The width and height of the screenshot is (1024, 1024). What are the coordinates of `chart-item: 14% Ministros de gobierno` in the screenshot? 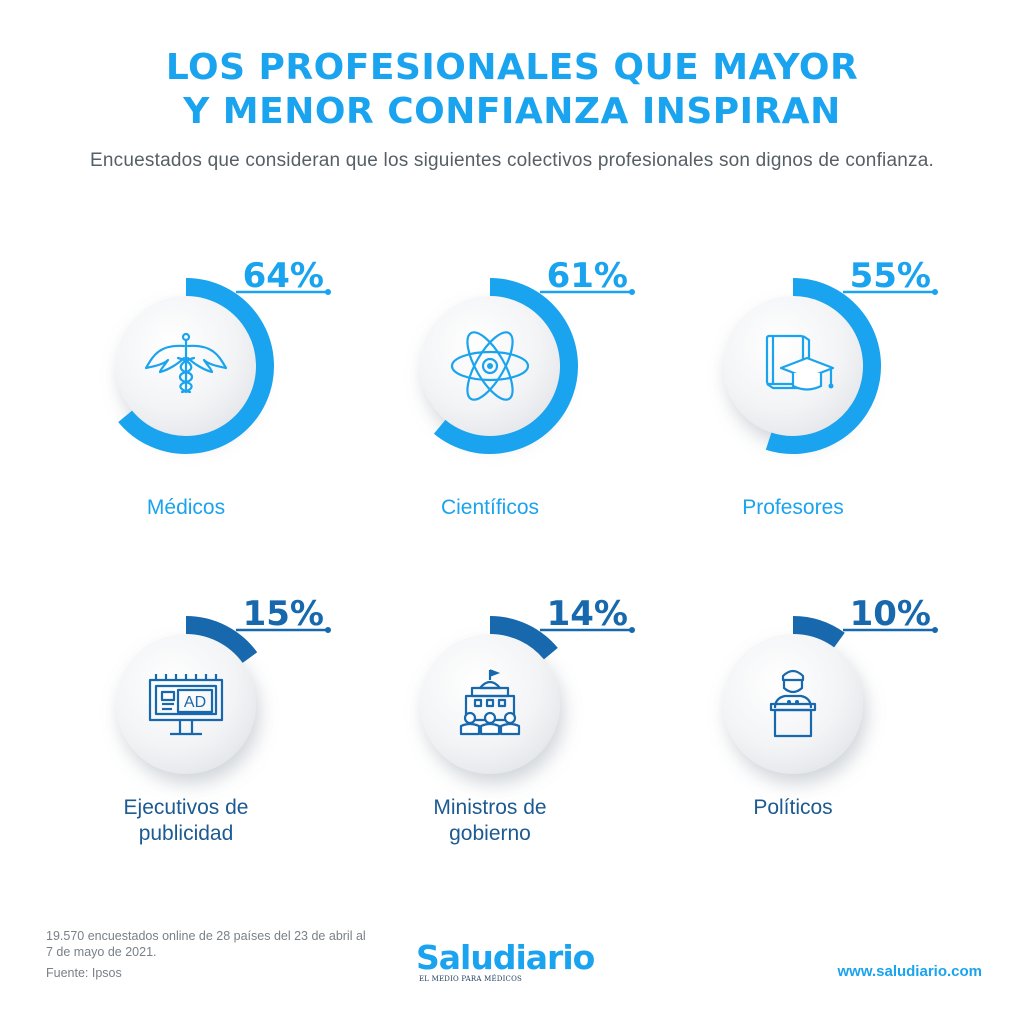 It's located at (527, 719).